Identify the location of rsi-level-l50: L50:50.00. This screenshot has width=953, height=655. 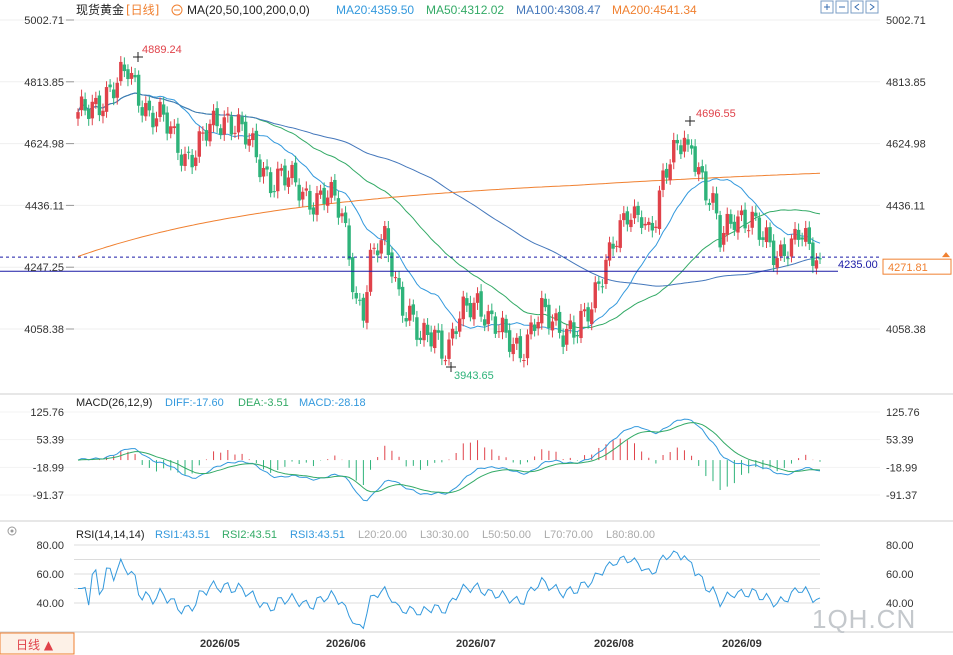
(506, 535).